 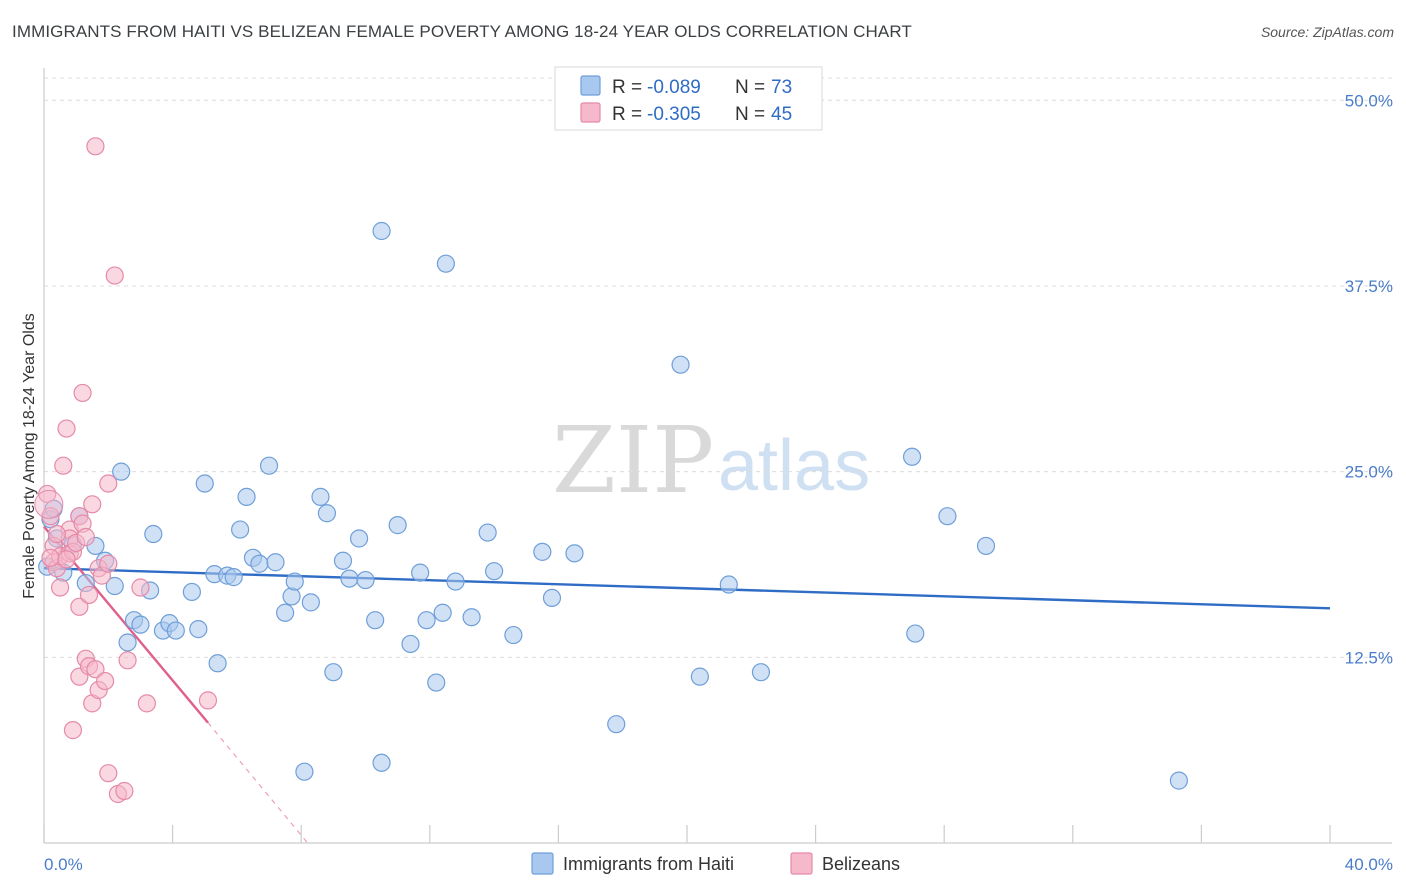 What do you see at coordinates (781, 114) in the screenshot?
I see `legend-n-value-belize: 45` at bounding box center [781, 114].